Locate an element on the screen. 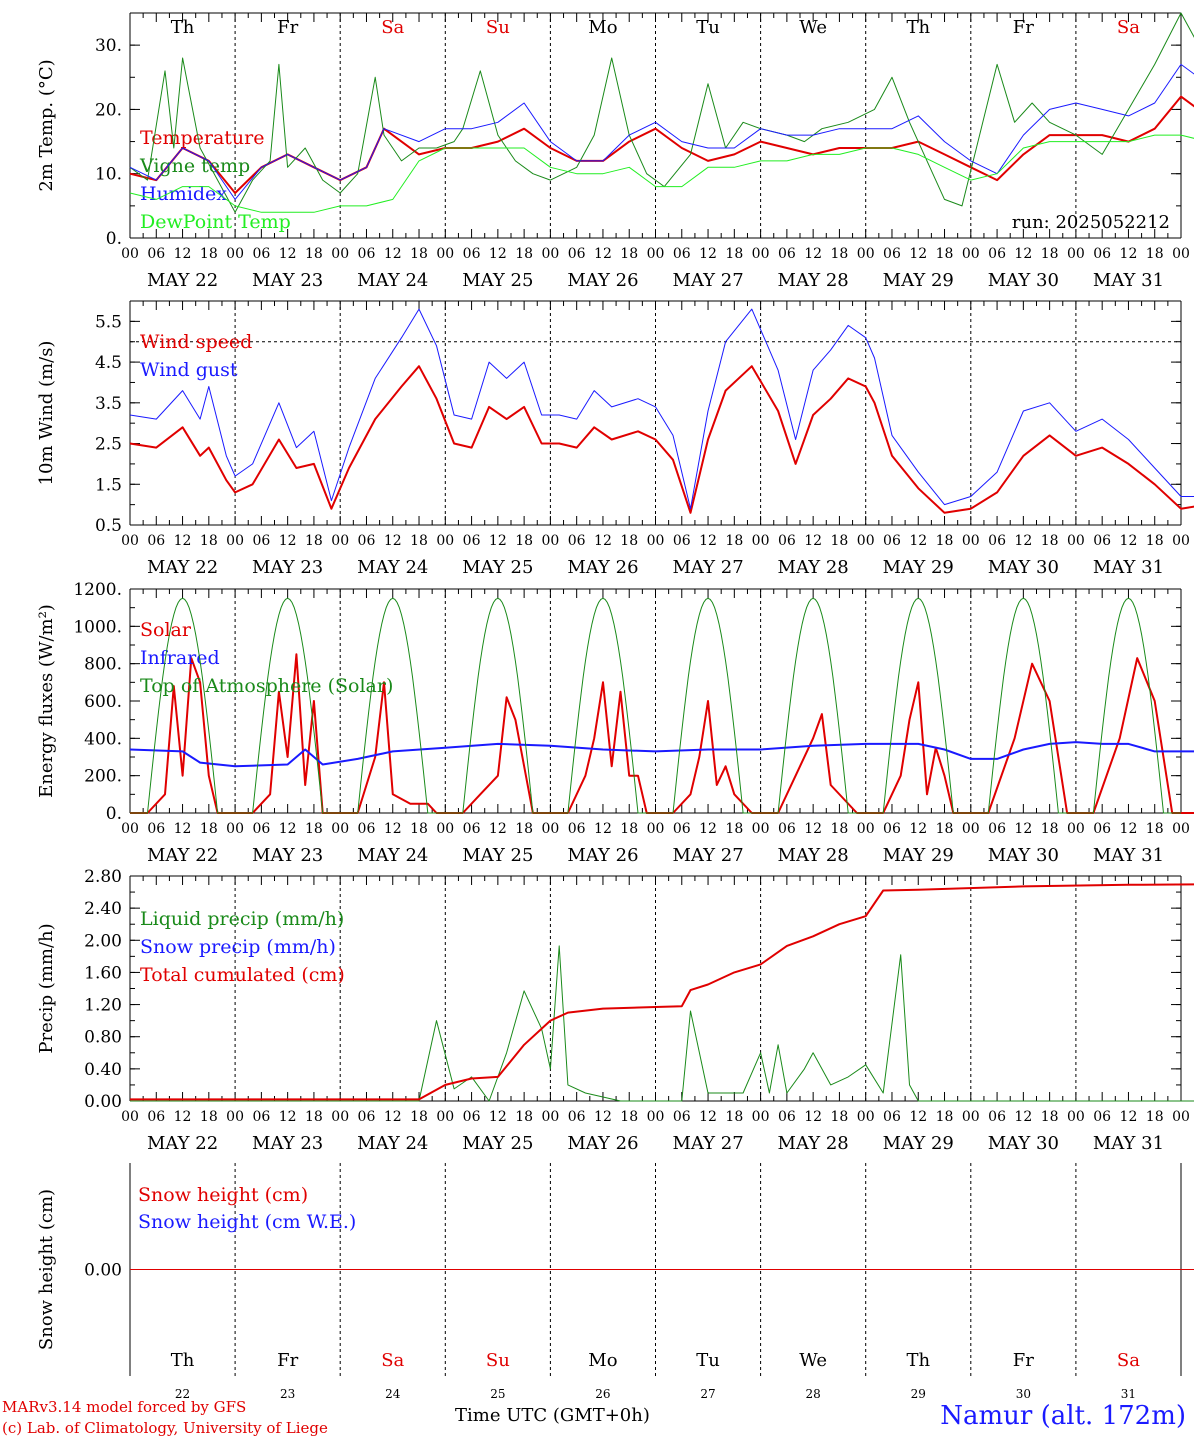 This screenshot has width=1194, height=1440. date-label: MAY 24 is located at coordinates (392, 567).